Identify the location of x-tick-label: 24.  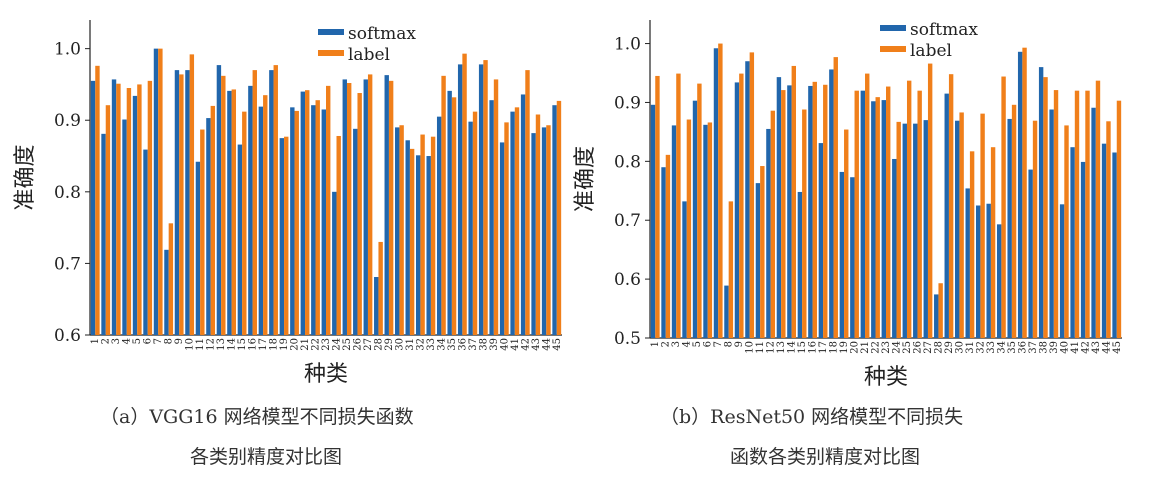
(336, 344).